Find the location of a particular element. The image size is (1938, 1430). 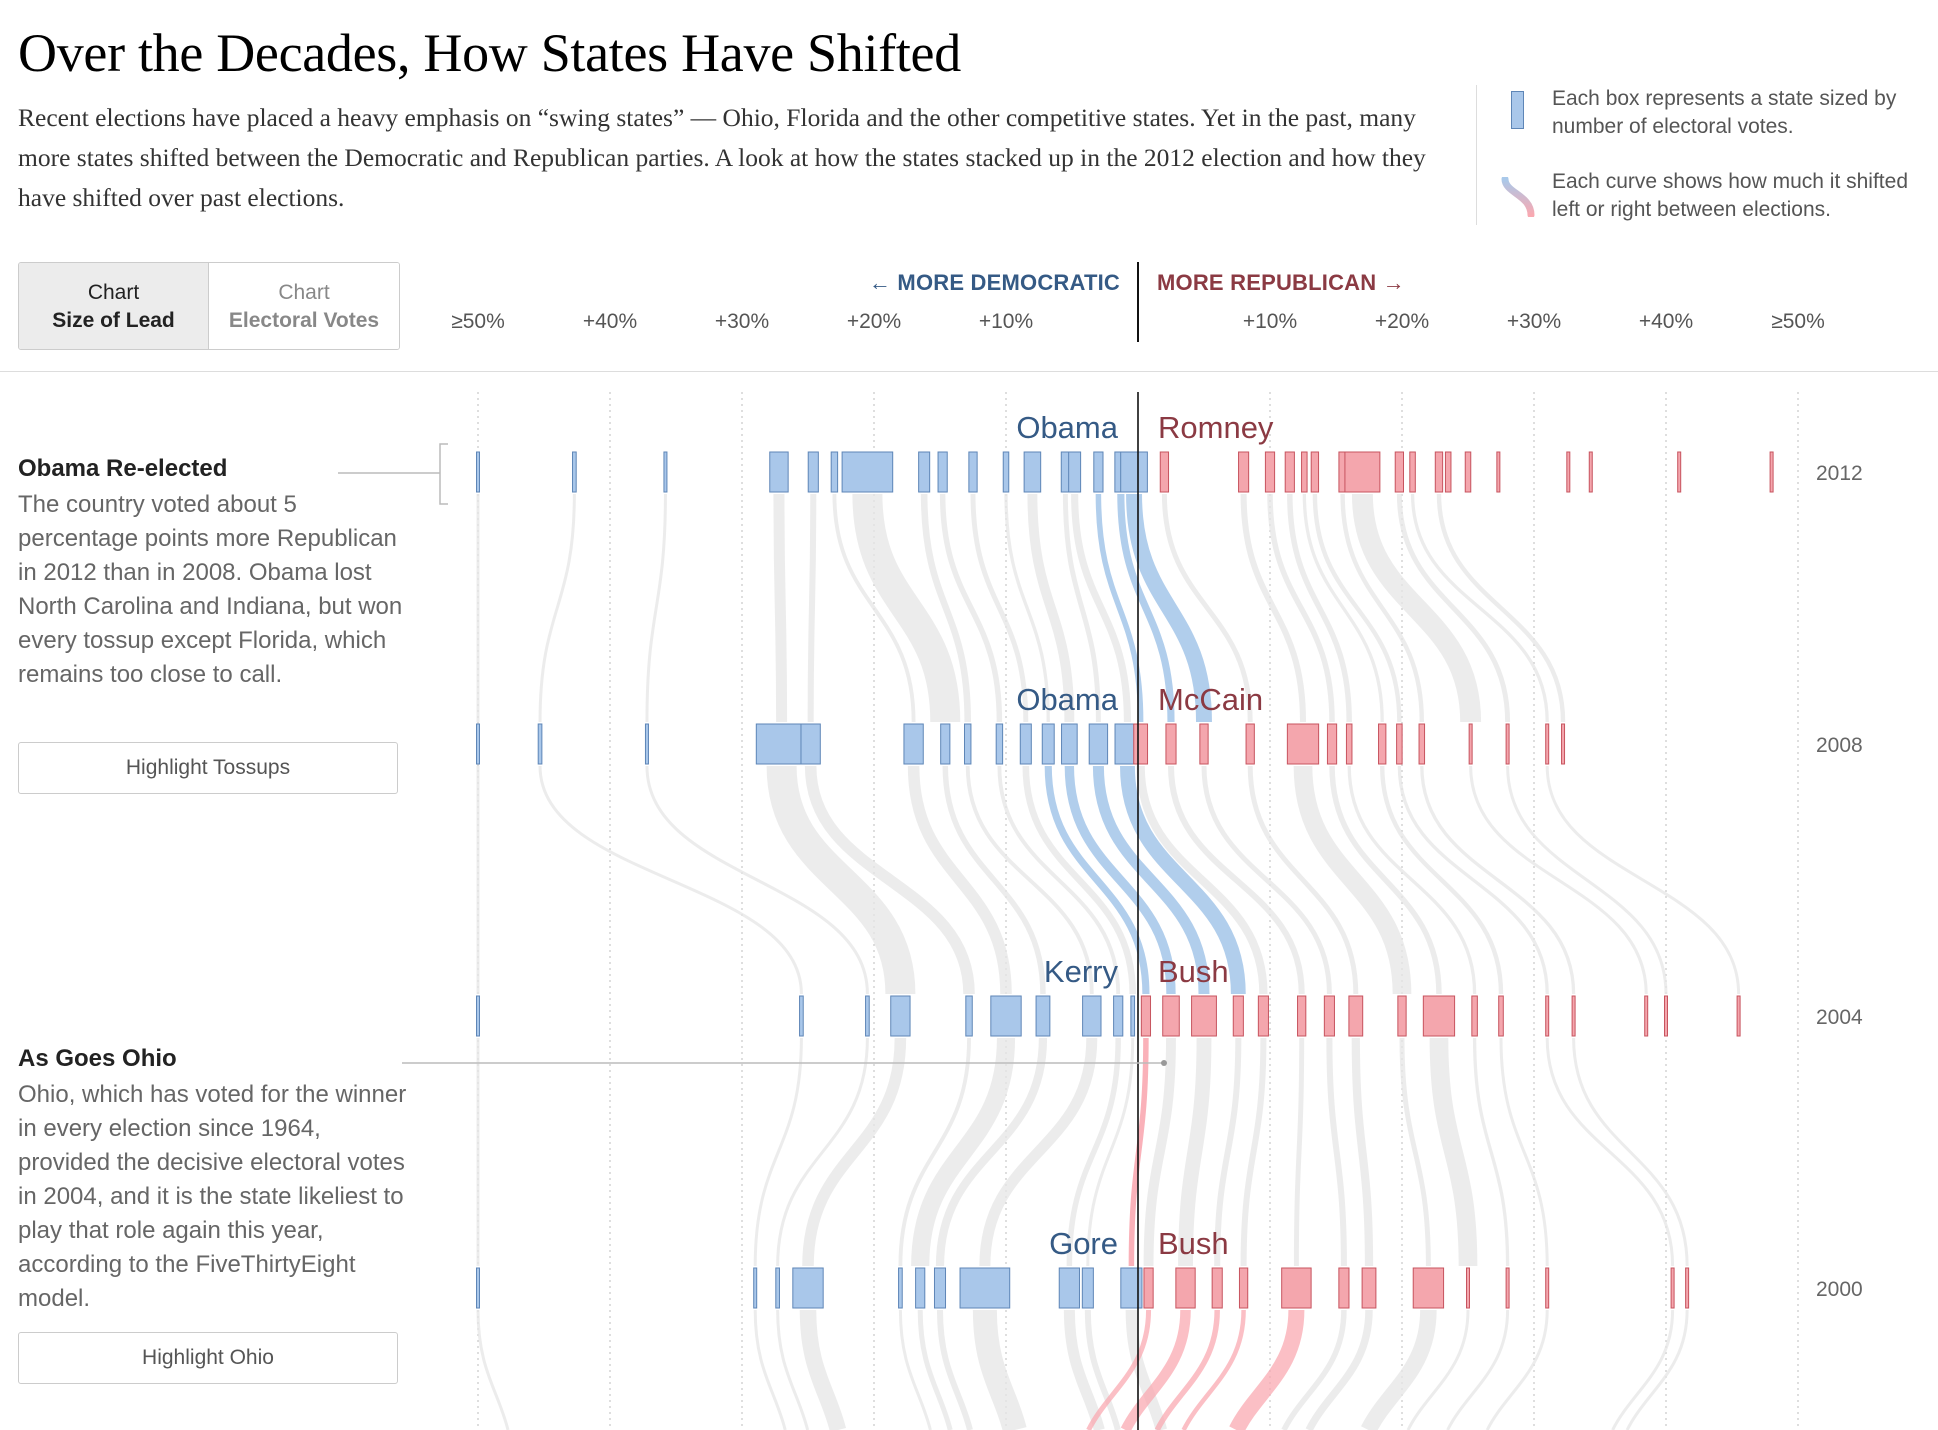

rep-candidate-label: Bush is located at coordinates (1193, 1243).